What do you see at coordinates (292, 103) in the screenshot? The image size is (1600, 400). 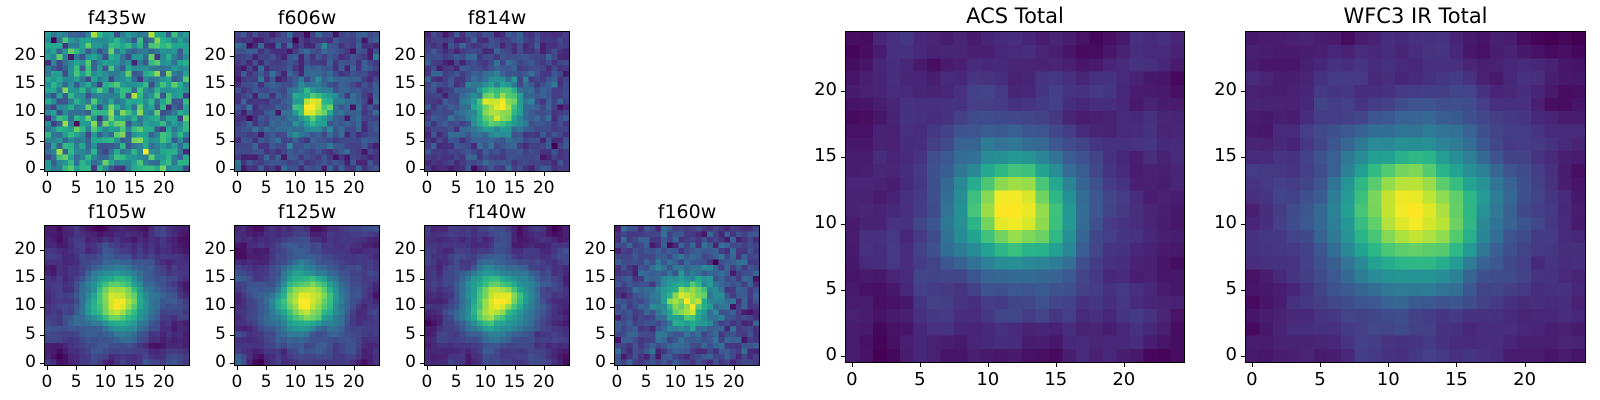 I see `panel-f606w: f606w 0 5 10 15 20 0 5 10 15 20` at bounding box center [292, 103].